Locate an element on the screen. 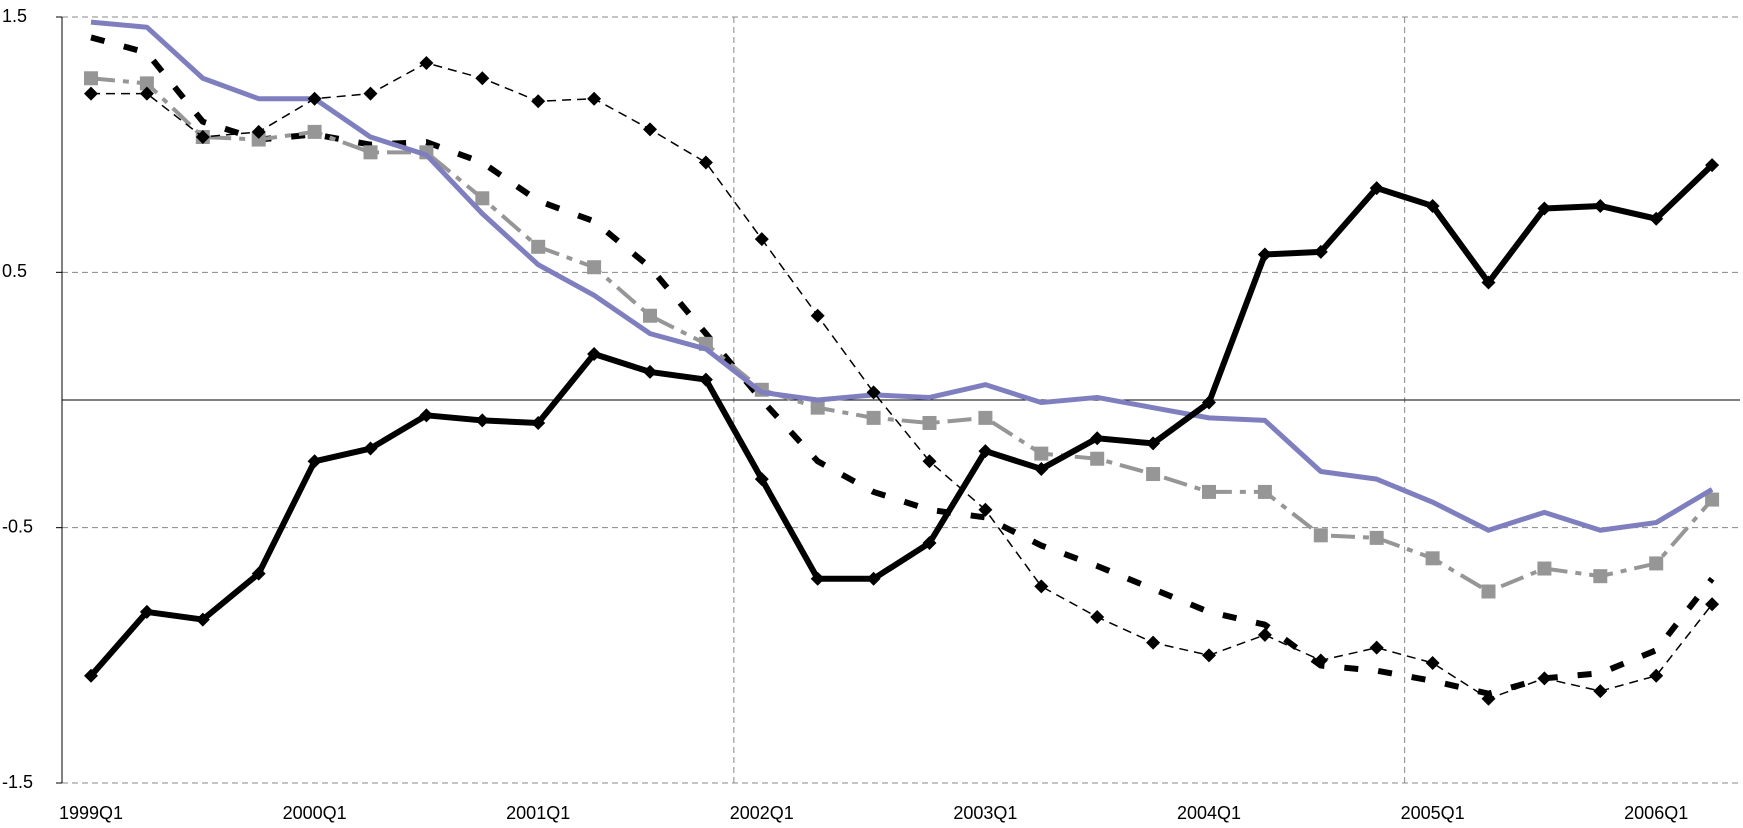 This screenshot has height=828, width=1743. y-tick-label: -0.5 is located at coordinates (17, 526).